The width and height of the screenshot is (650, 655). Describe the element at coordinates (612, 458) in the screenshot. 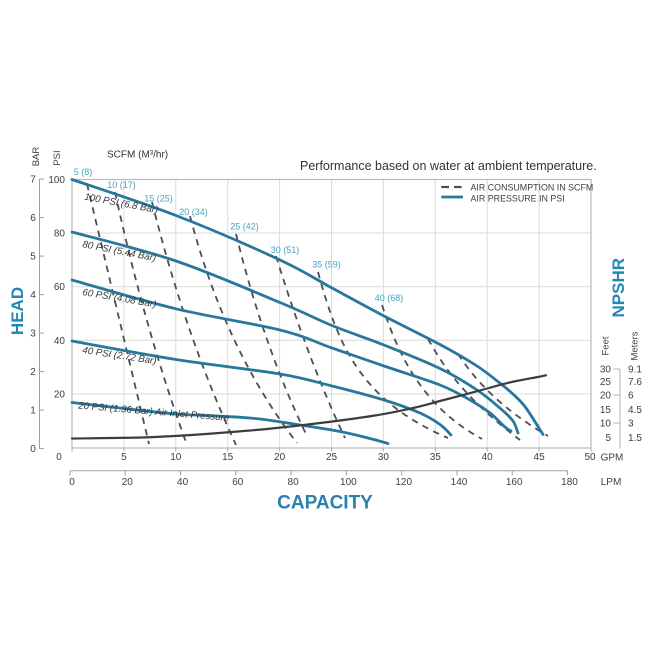

I see `svg-text: GPM` at that location.